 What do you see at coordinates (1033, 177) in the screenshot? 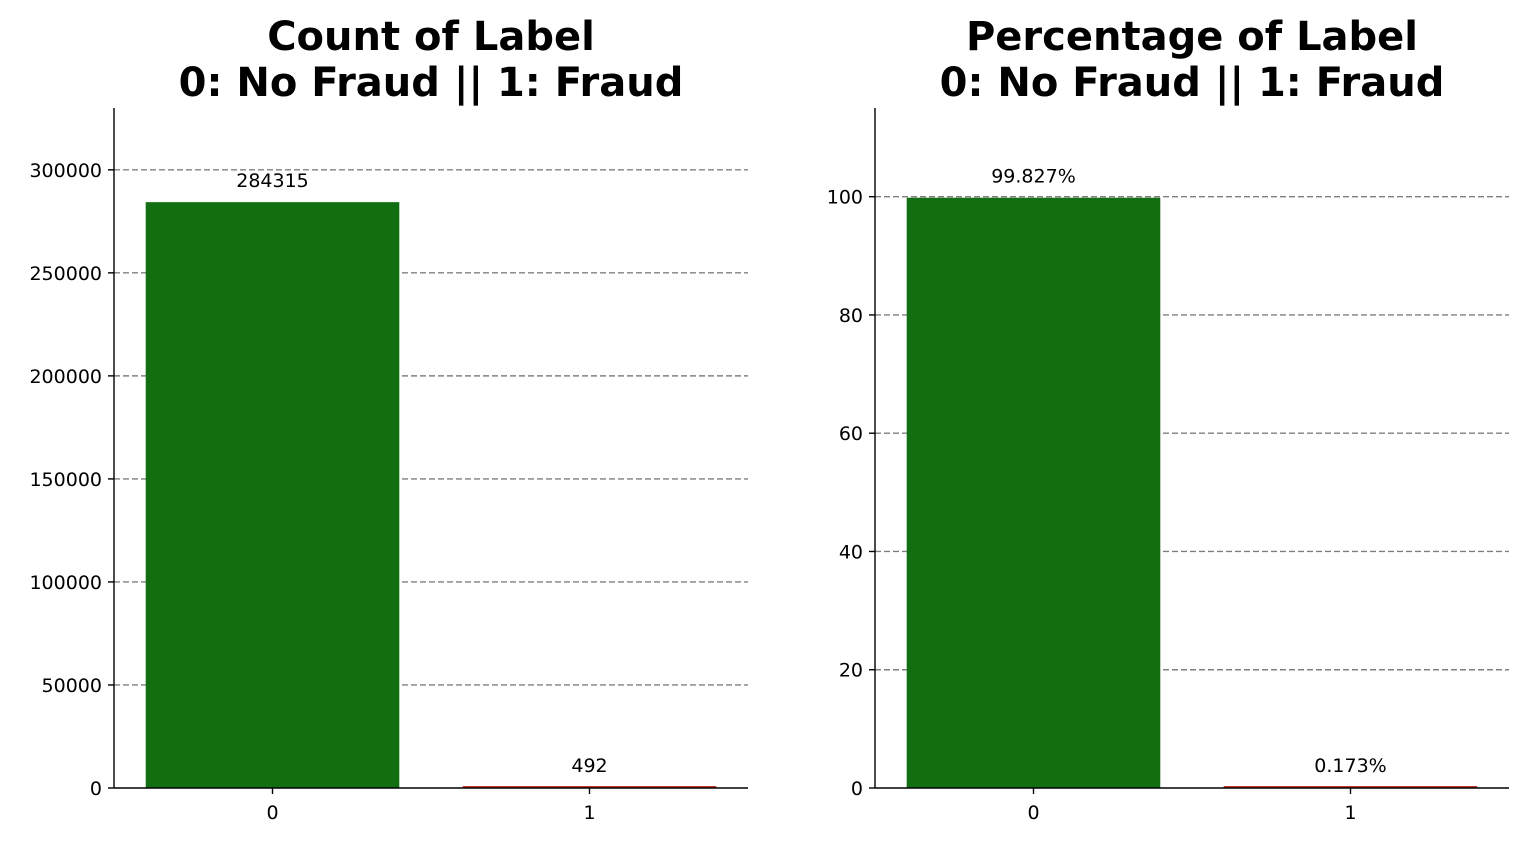
I see `data-label: 99.827%` at bounding box center [1033, 177].